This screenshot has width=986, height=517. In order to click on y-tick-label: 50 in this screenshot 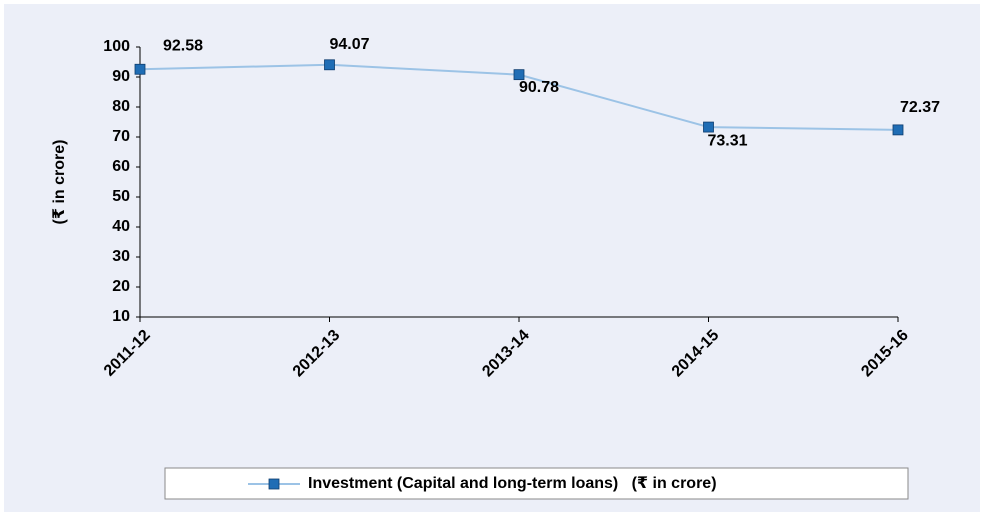, I will do `click(121, 196)`.